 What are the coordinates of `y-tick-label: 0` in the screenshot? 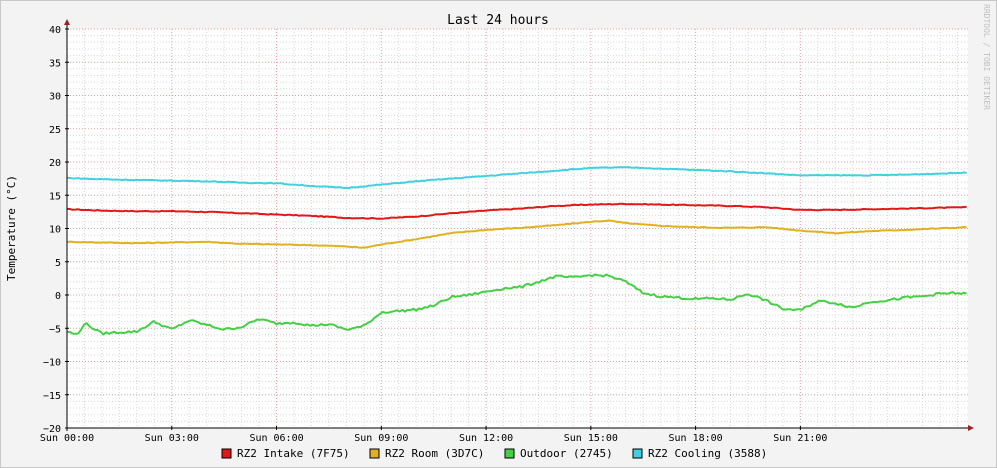 It's located at (58, 296).